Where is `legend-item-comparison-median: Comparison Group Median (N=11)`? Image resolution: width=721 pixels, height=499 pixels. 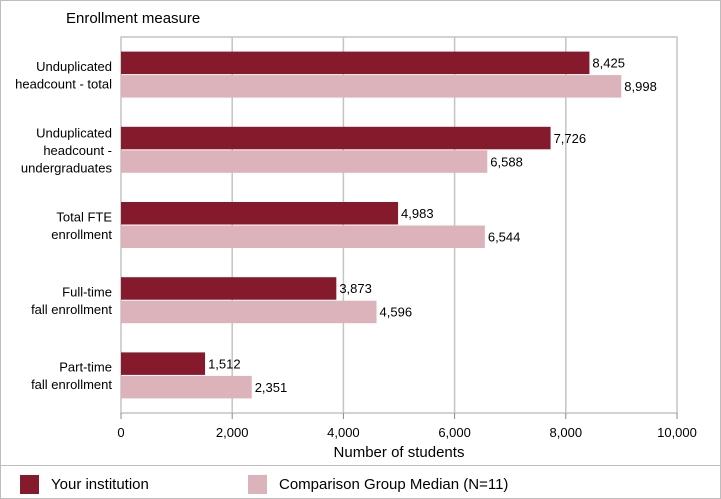 legend-item-comparison-median: Comparison Group Median (N=11) is located at coordinates (378, 484).